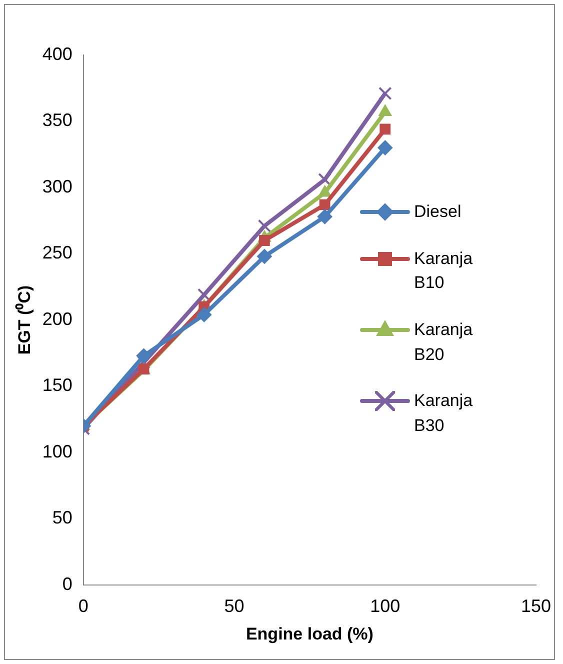 The height and width of the screenshot is (664, 563). Describe the element at coordinates (536, 606) in the screenshot. I see `x-tick-label: 150` at that location.